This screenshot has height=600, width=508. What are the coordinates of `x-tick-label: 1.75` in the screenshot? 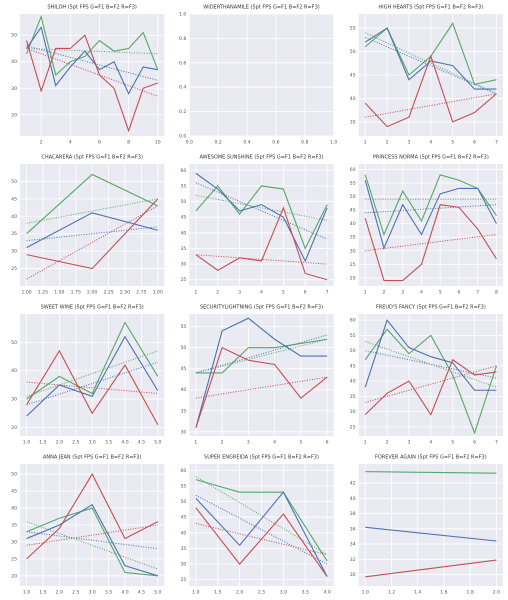 It's located at (76, 293).